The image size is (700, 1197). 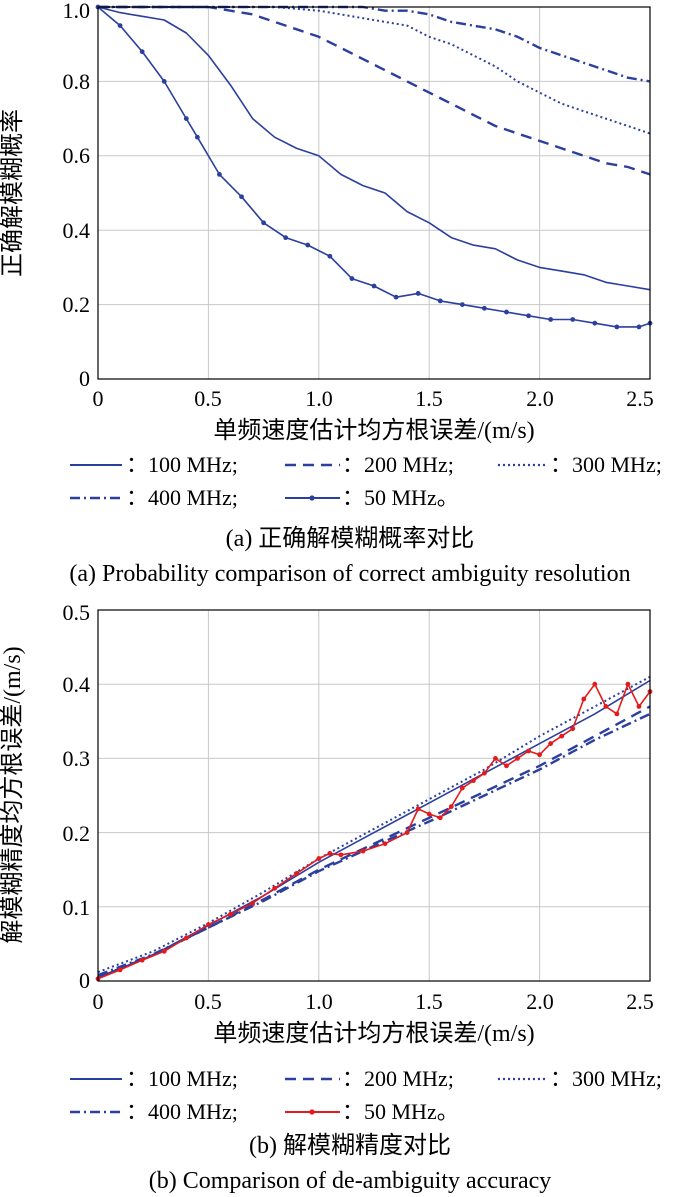 What do you see at coordinates (182, 1078) in the screenshot?
I see `legend-b-100mhz: ：100 MHz;` at bounding box center [182, 1078].